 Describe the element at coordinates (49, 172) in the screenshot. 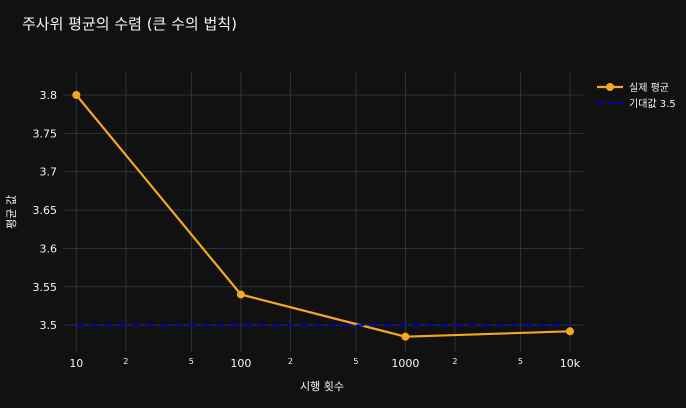

I see `y-tick-label: 3.7` at that location.